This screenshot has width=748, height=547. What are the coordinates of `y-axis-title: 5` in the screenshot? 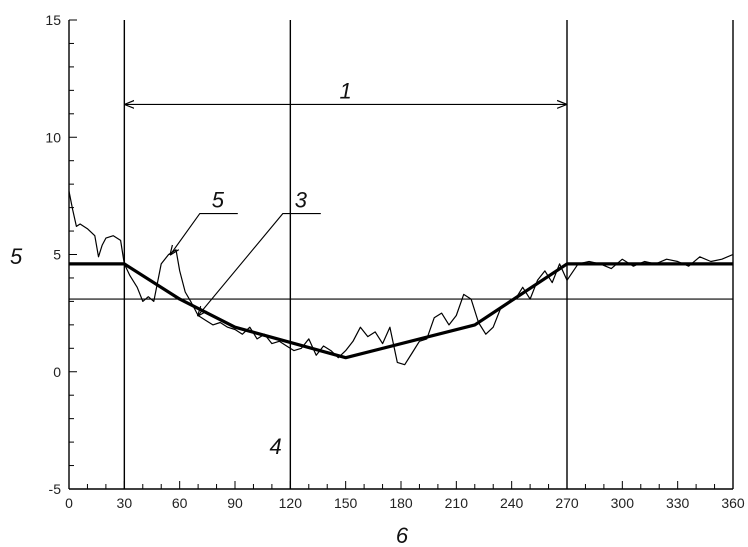 It's located at (16, 256).